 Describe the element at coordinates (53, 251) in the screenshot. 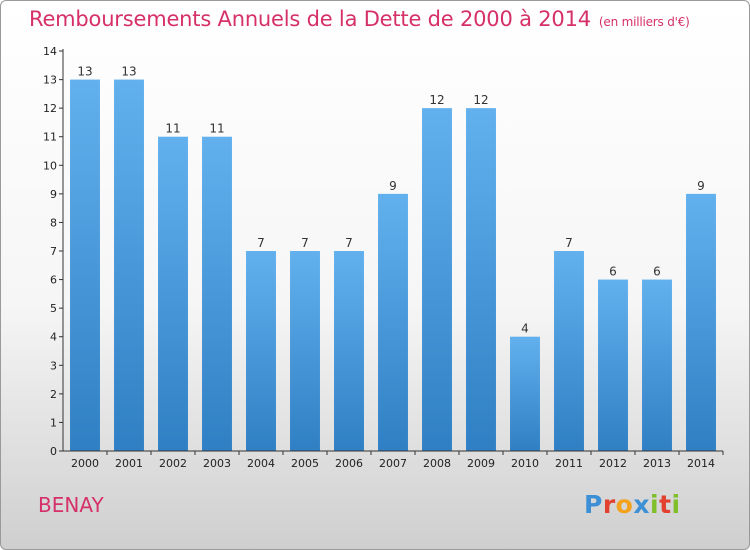

I see `y-tick-label-7: 7` at that location.